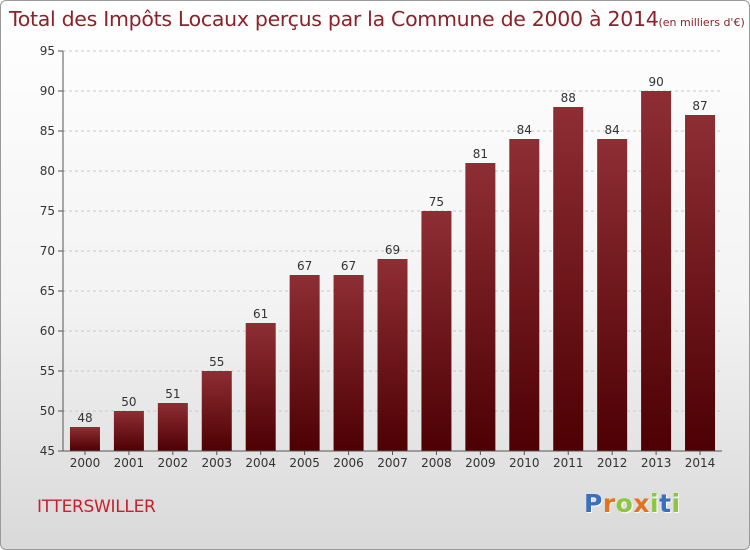 The height and width of the screenshot is (550, 750). What do you see at coordinates (436, 331) in the screenshot?
I see `bar-2008` at bounding box center [436, 331].